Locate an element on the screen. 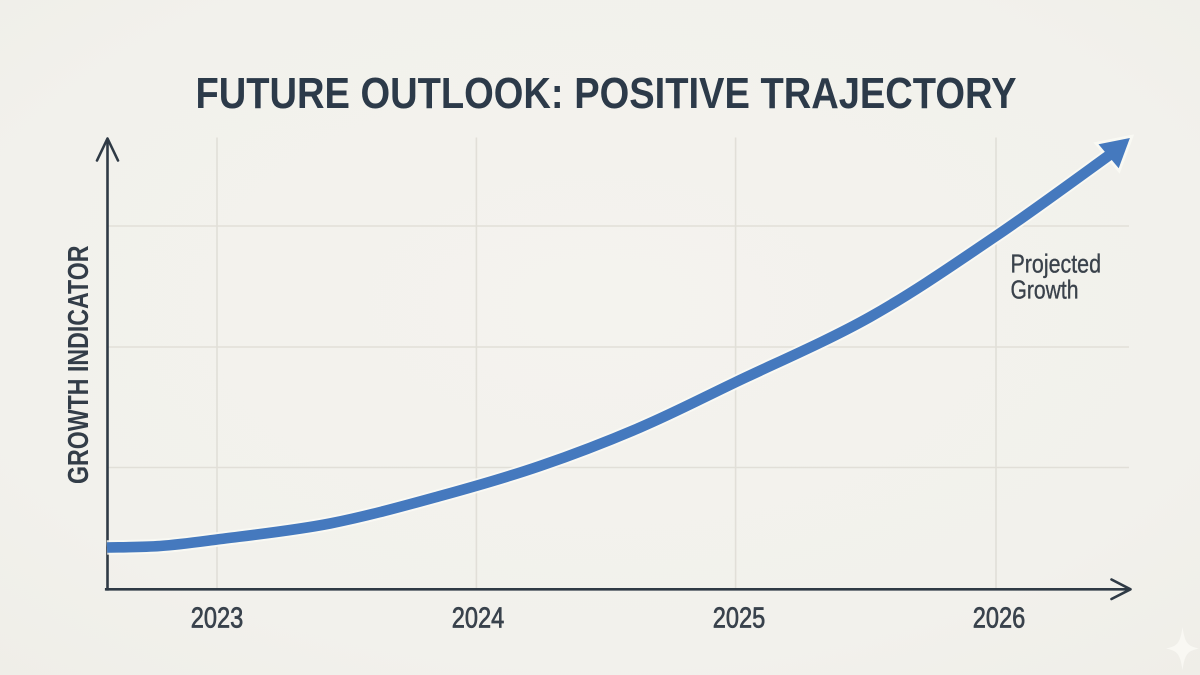  svg-text: 2023 is located at coordinates (217, 619).